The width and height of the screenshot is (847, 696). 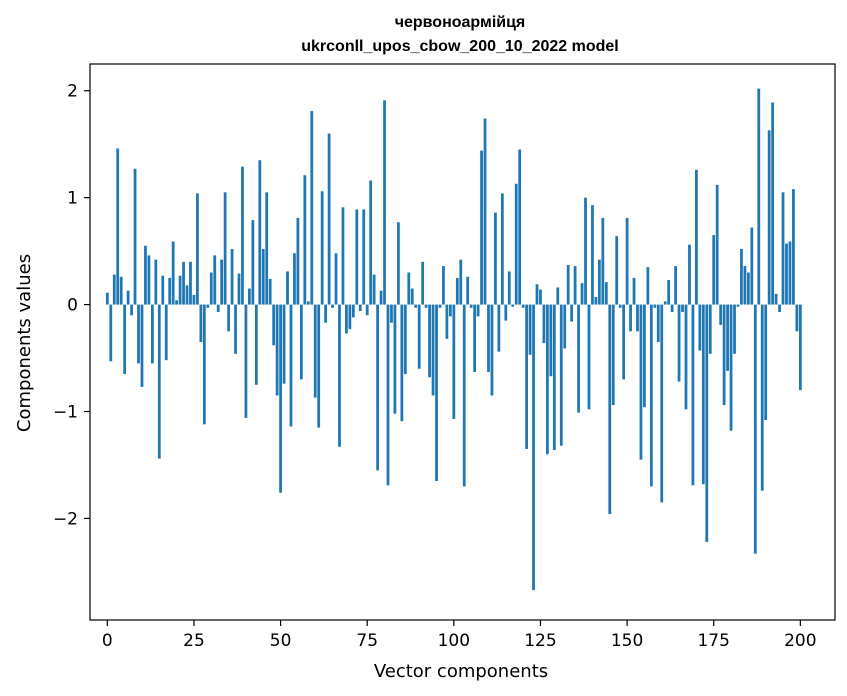 I want to click on x-tick-label: 50, so click(x=281, y=641).